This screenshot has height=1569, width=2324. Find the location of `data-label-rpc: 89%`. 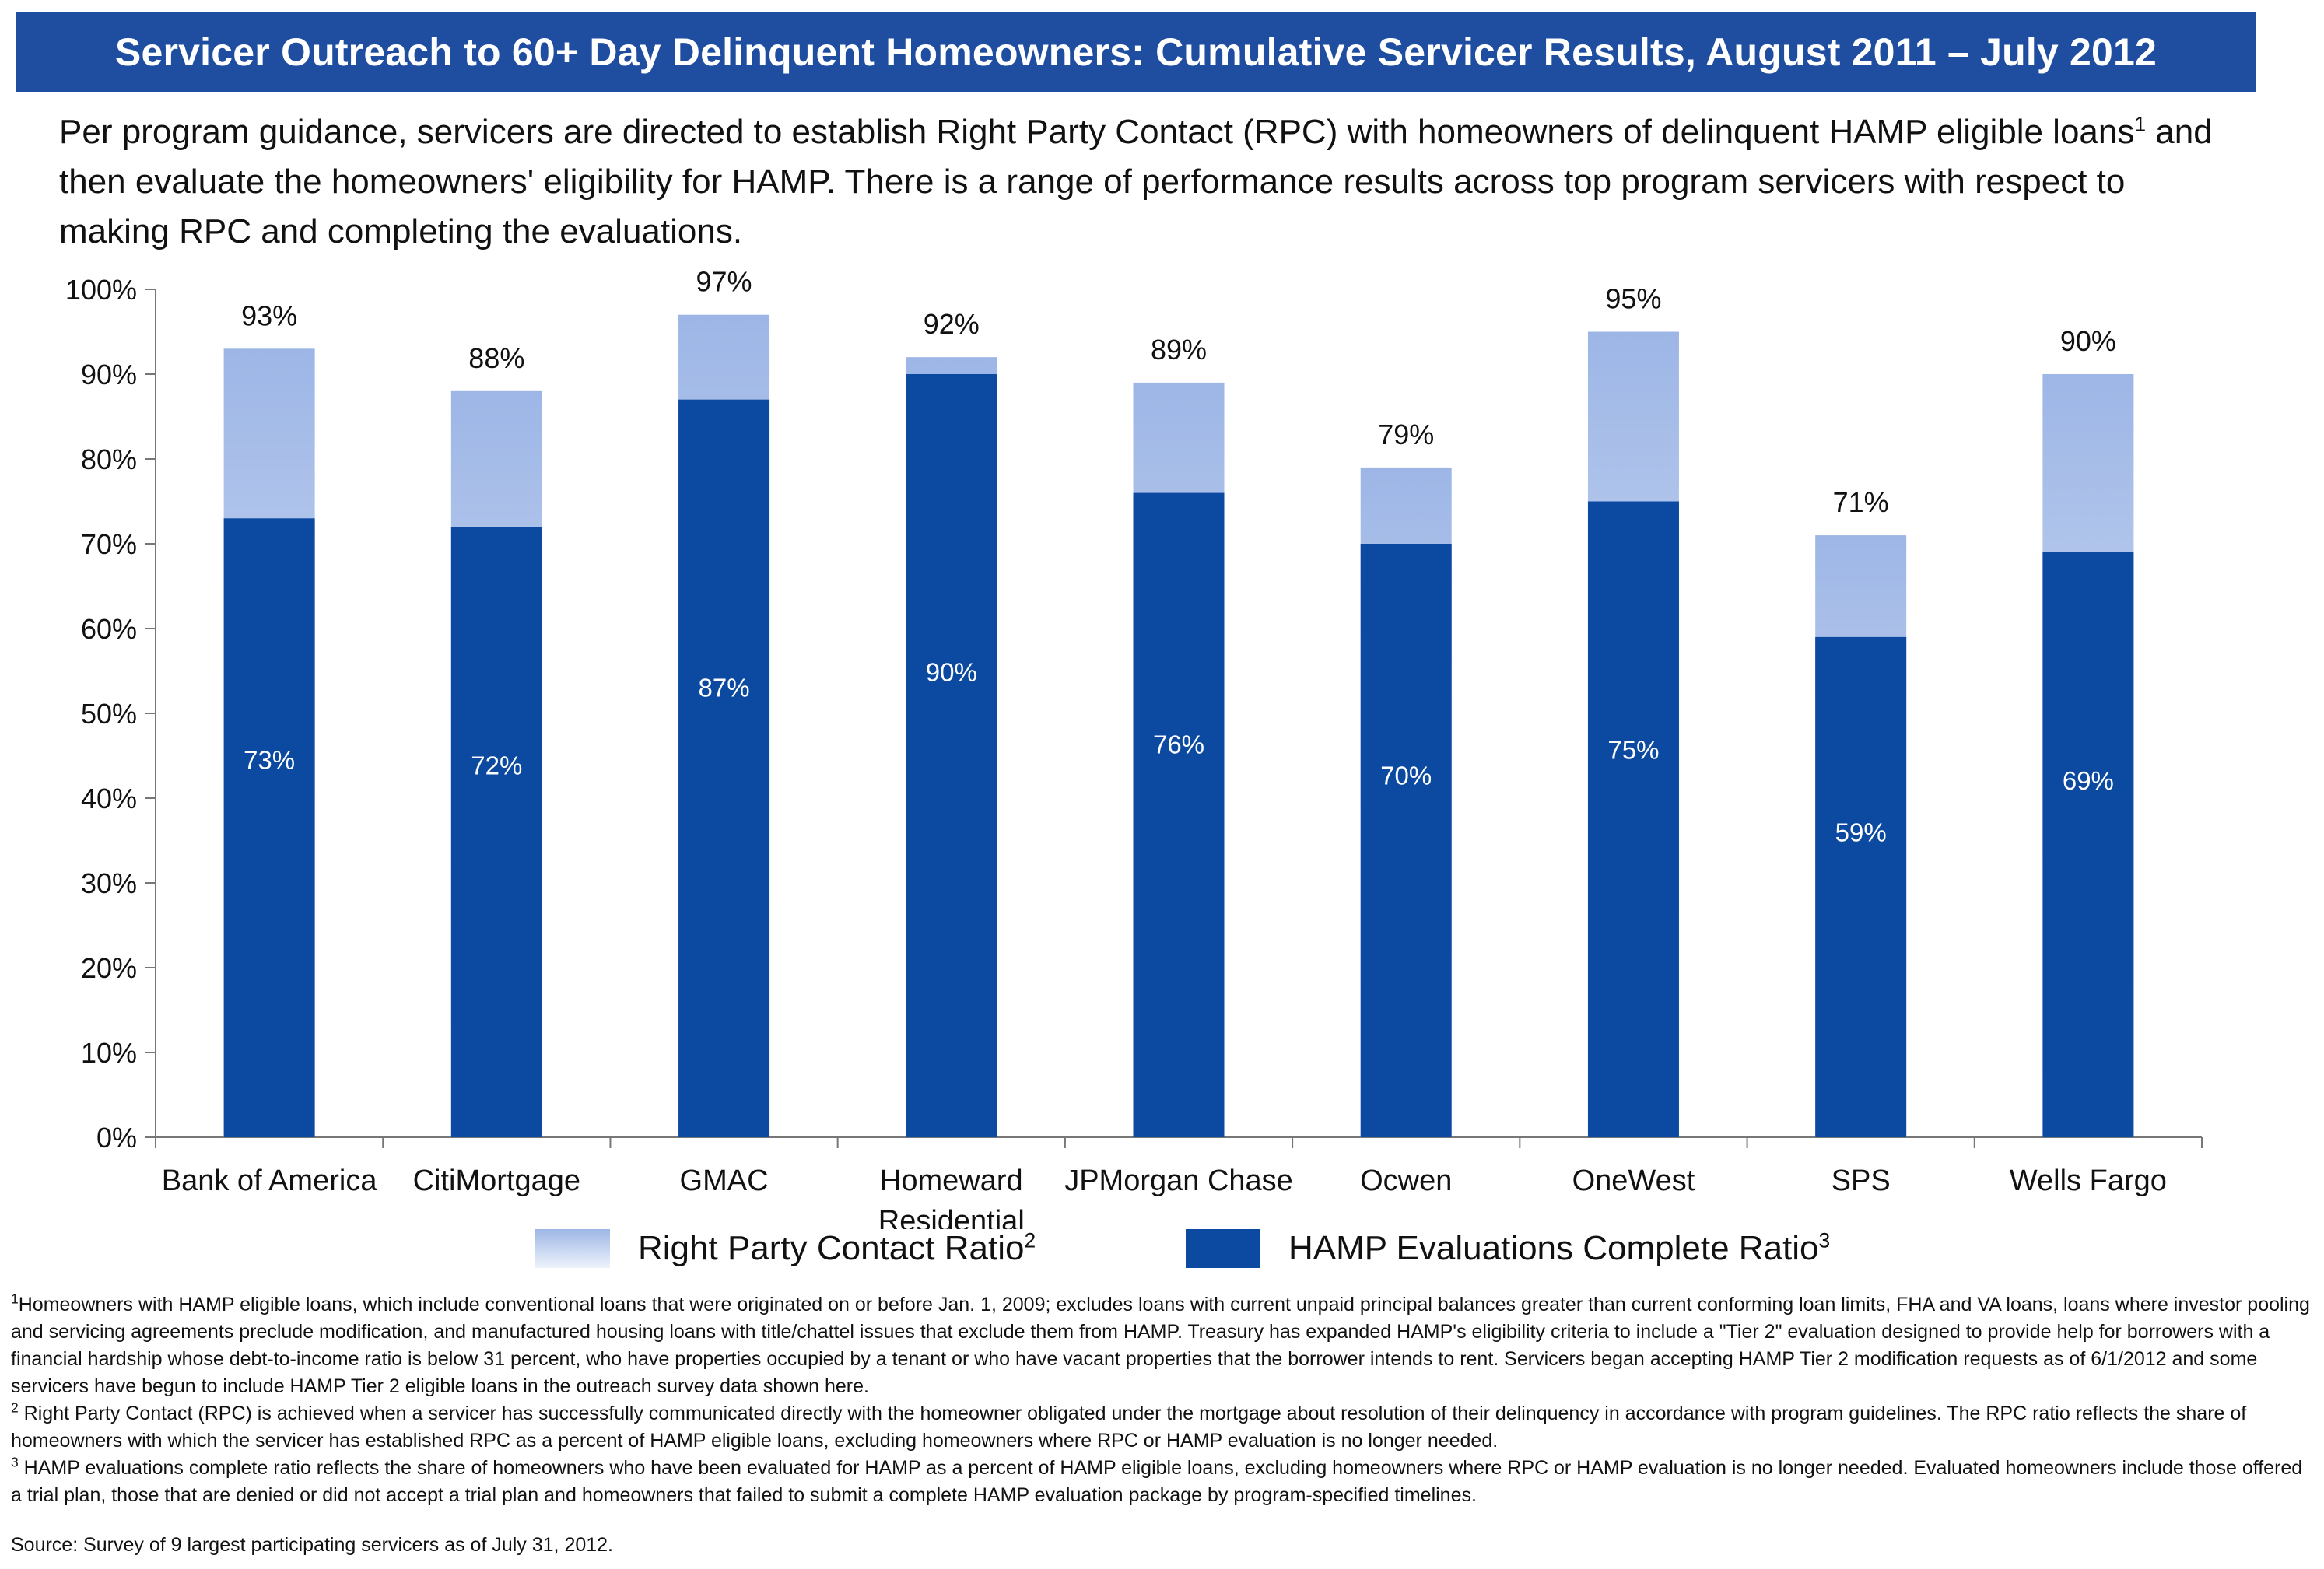

data-label-rpc: 89% is located at coordinates (1179, 350).